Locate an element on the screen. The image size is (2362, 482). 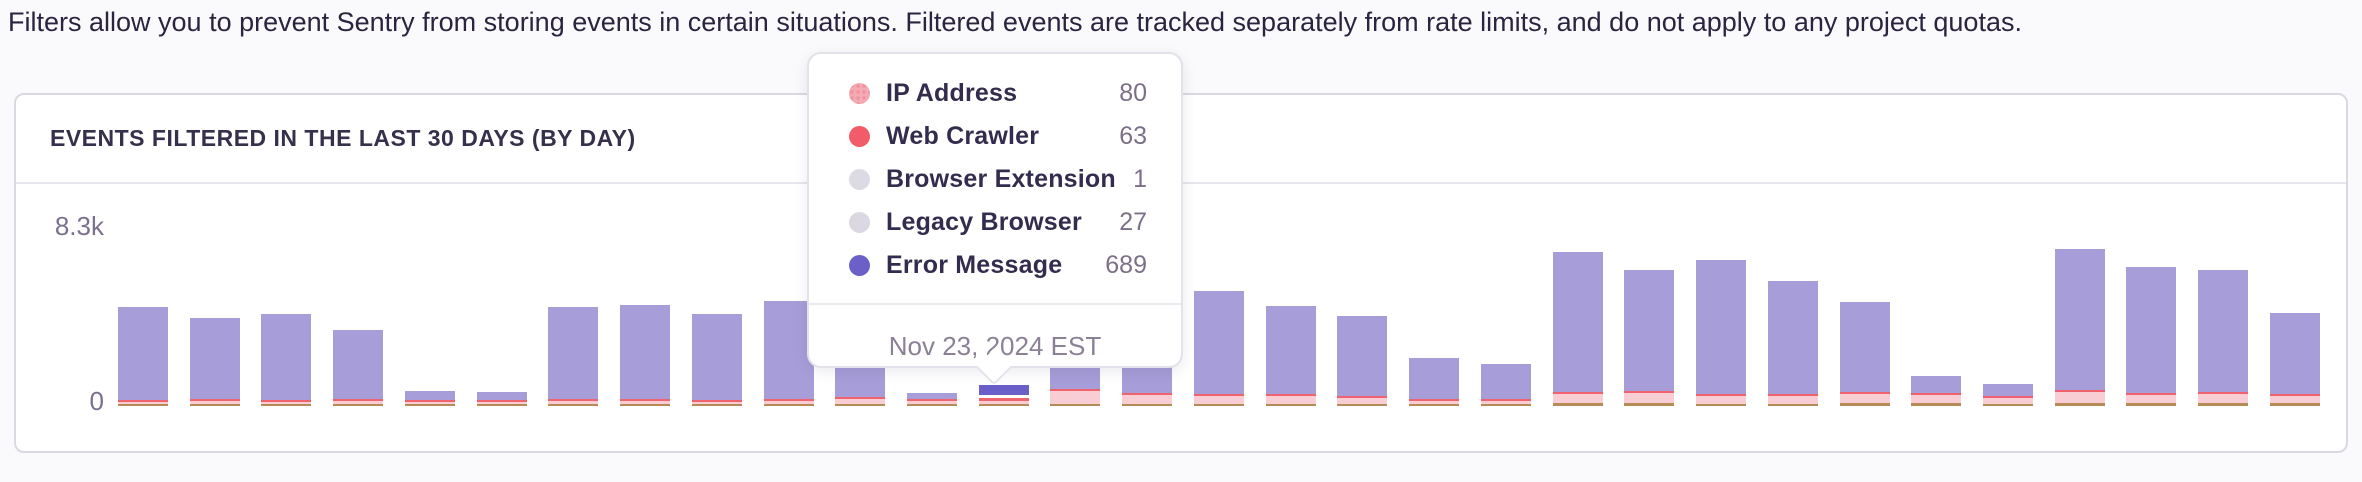
tooltip-row-value: 80 is located at coordinates (1133, 93).